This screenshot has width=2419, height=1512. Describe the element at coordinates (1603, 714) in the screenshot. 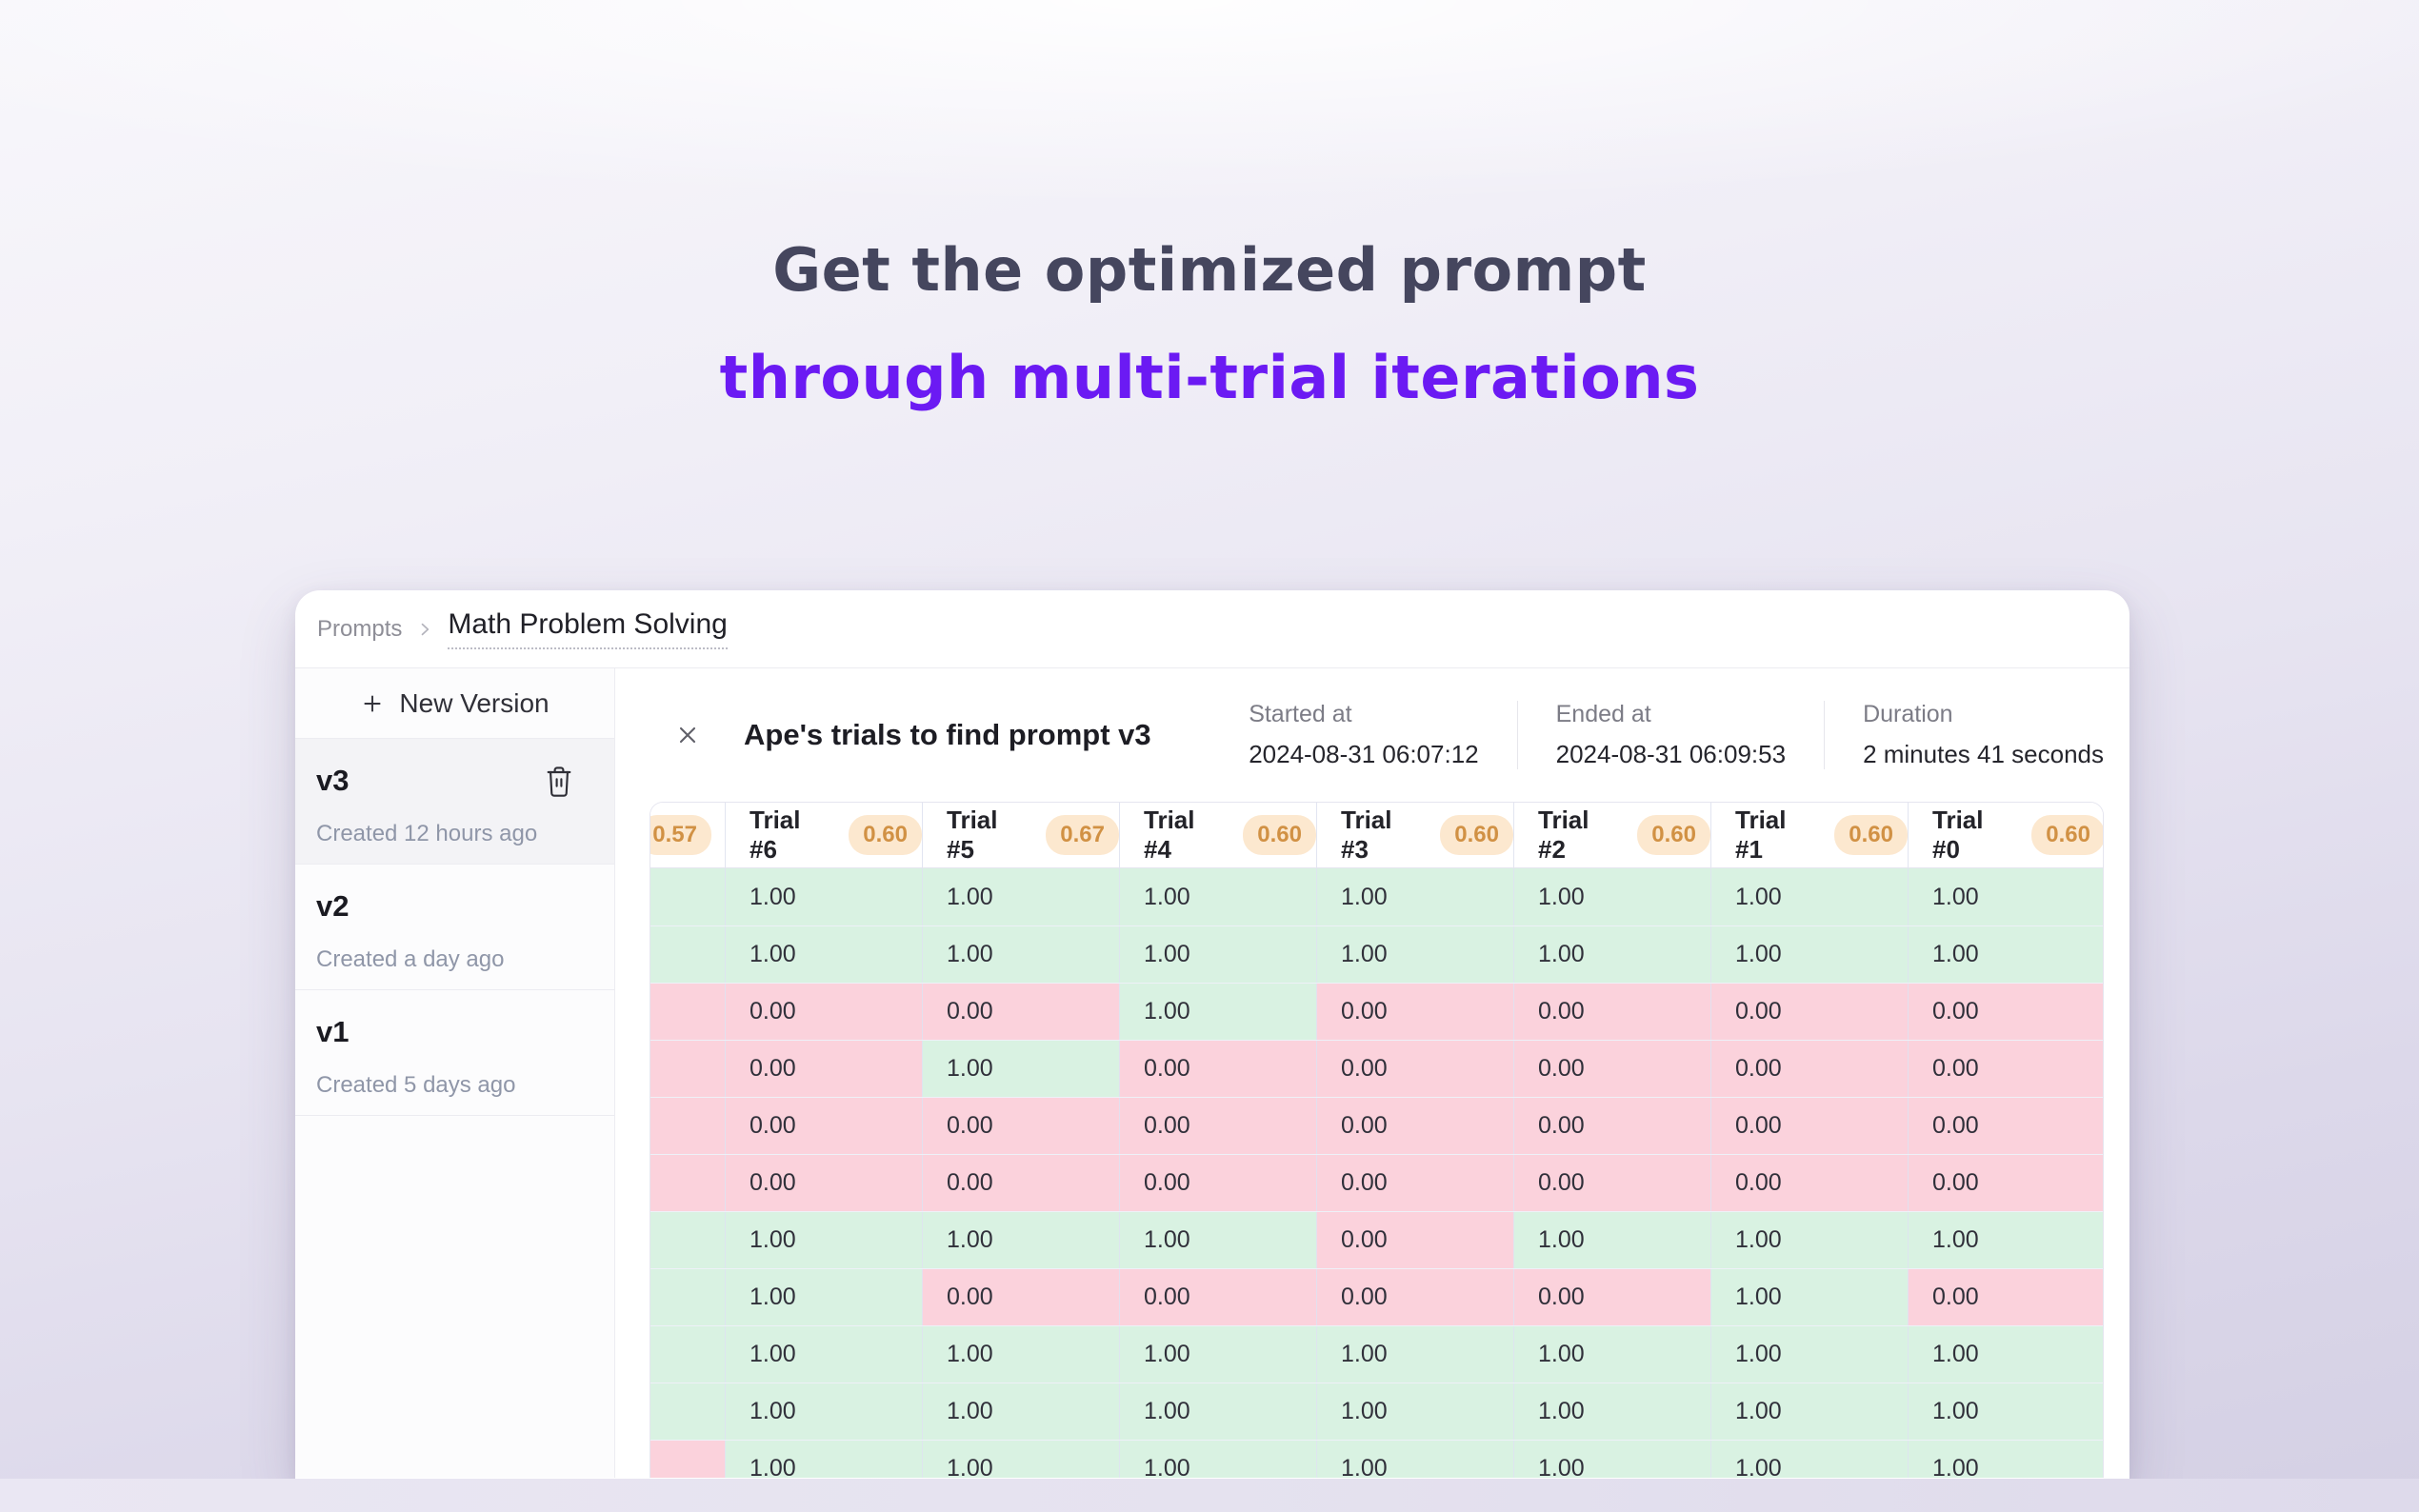

I see `stat-label: Ended at` at that location.